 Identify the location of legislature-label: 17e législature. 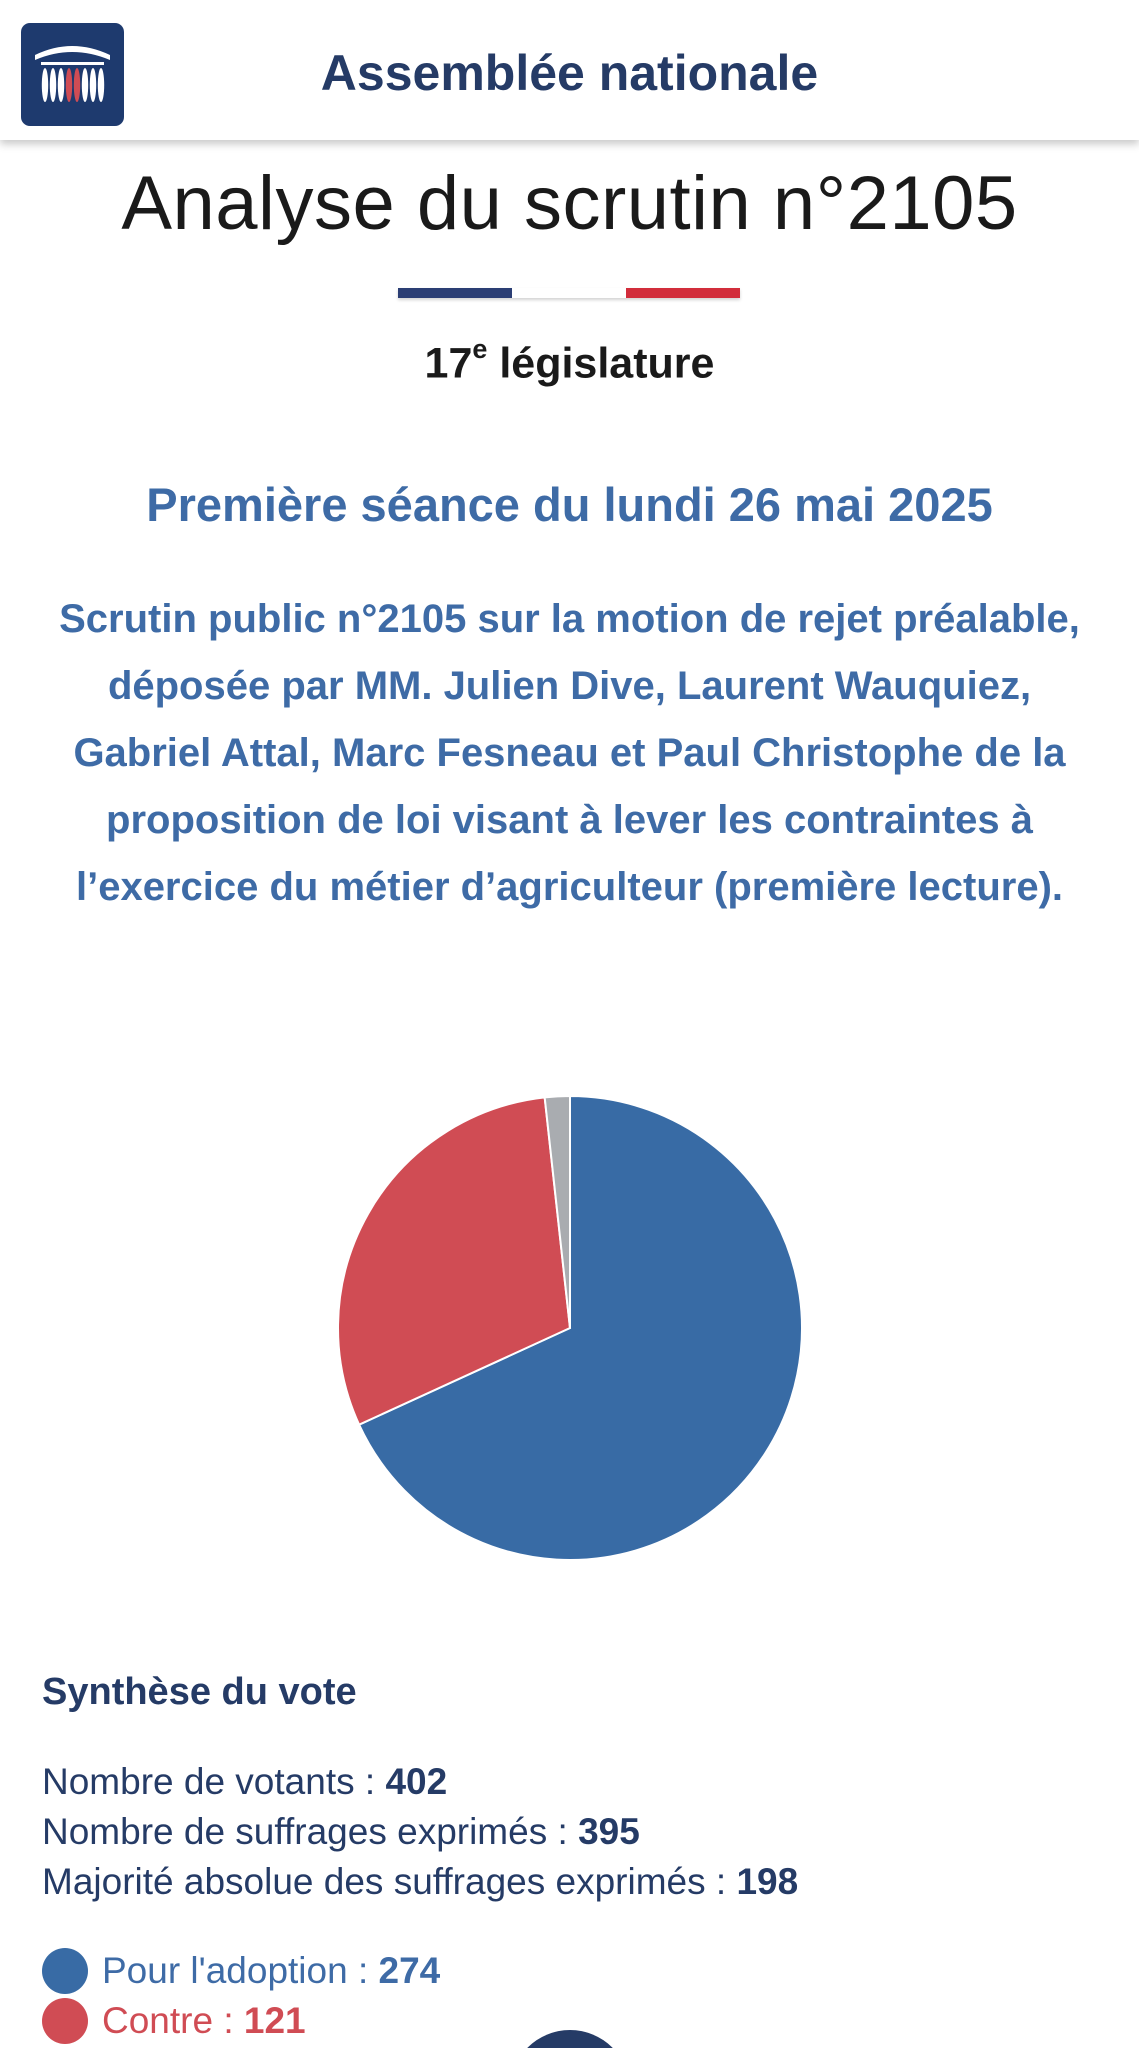
(569, 361).